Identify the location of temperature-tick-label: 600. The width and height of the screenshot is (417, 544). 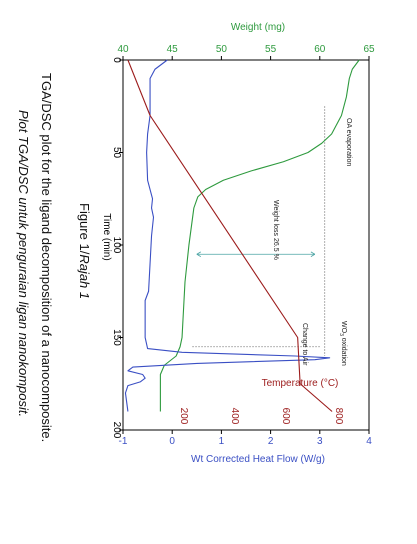
(285, 416).